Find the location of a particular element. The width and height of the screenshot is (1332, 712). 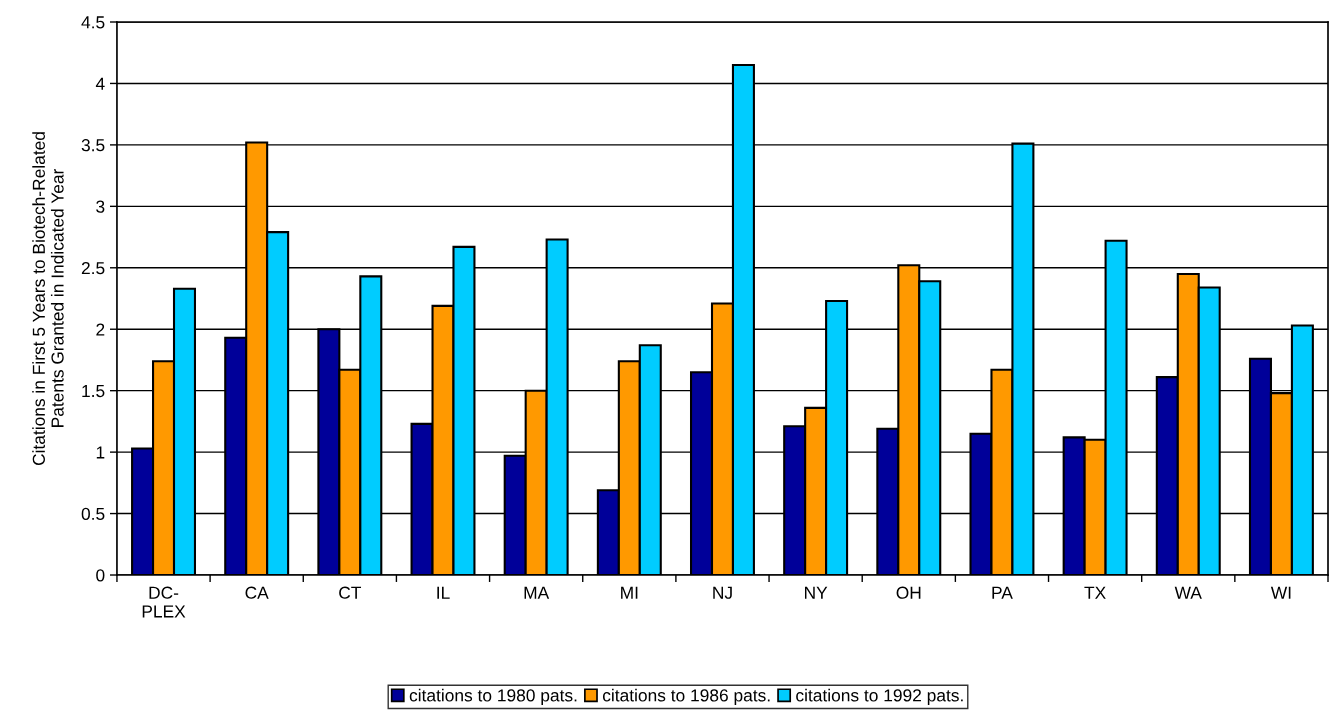

x-tick-label: WA is located at coordinates (1188, 592).